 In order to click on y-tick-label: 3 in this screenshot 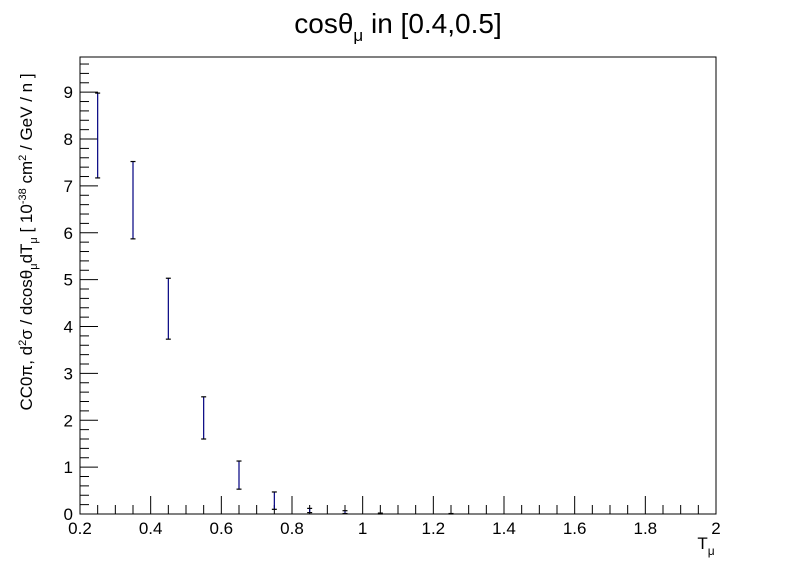, I will do `click(68, 373)`.